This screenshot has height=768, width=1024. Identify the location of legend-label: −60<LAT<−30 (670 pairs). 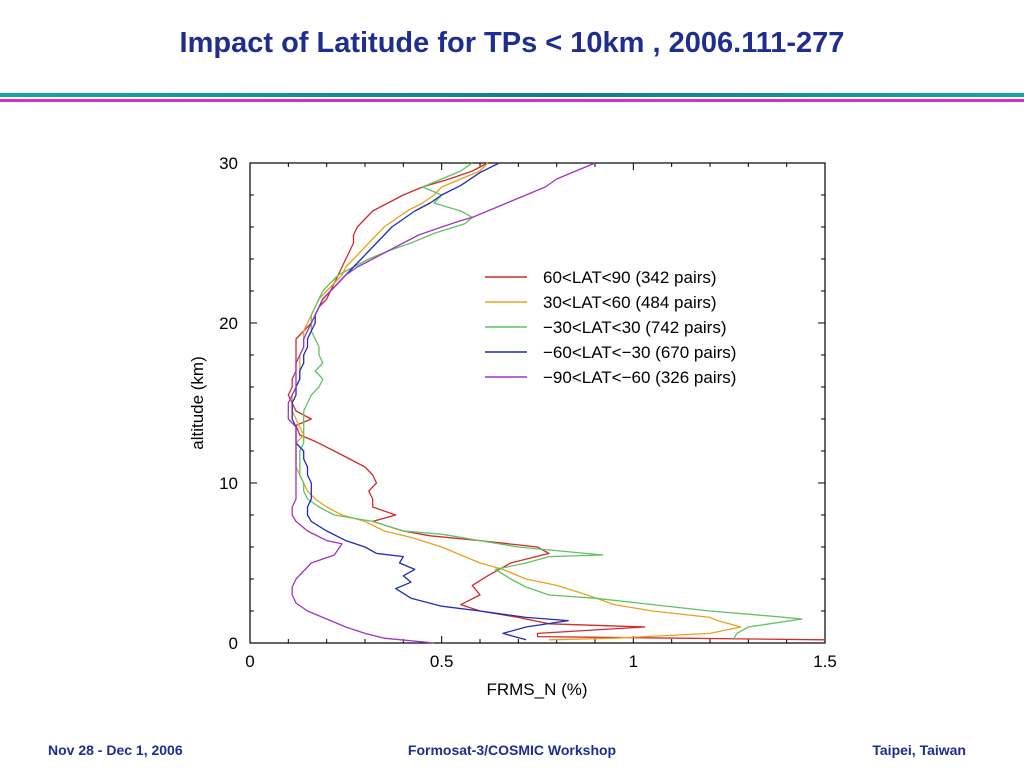
(639, 352).